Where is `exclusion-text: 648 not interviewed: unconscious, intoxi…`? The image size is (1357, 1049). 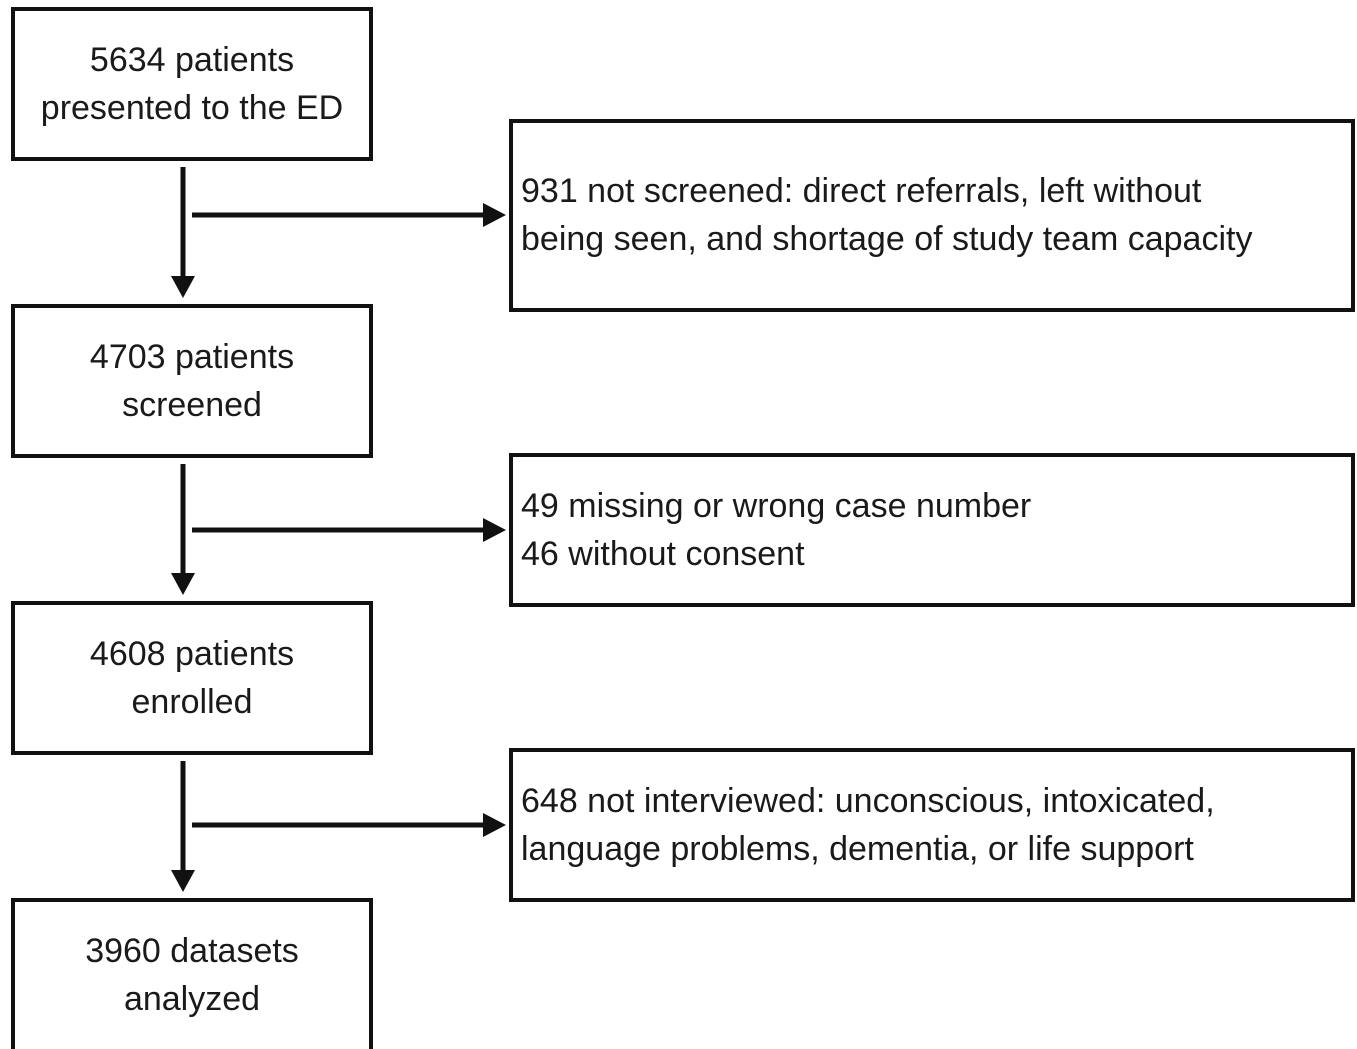 exclusion-text: 648 not interviewed: unconscious, intoxi… is located at coordinates (868, 801).